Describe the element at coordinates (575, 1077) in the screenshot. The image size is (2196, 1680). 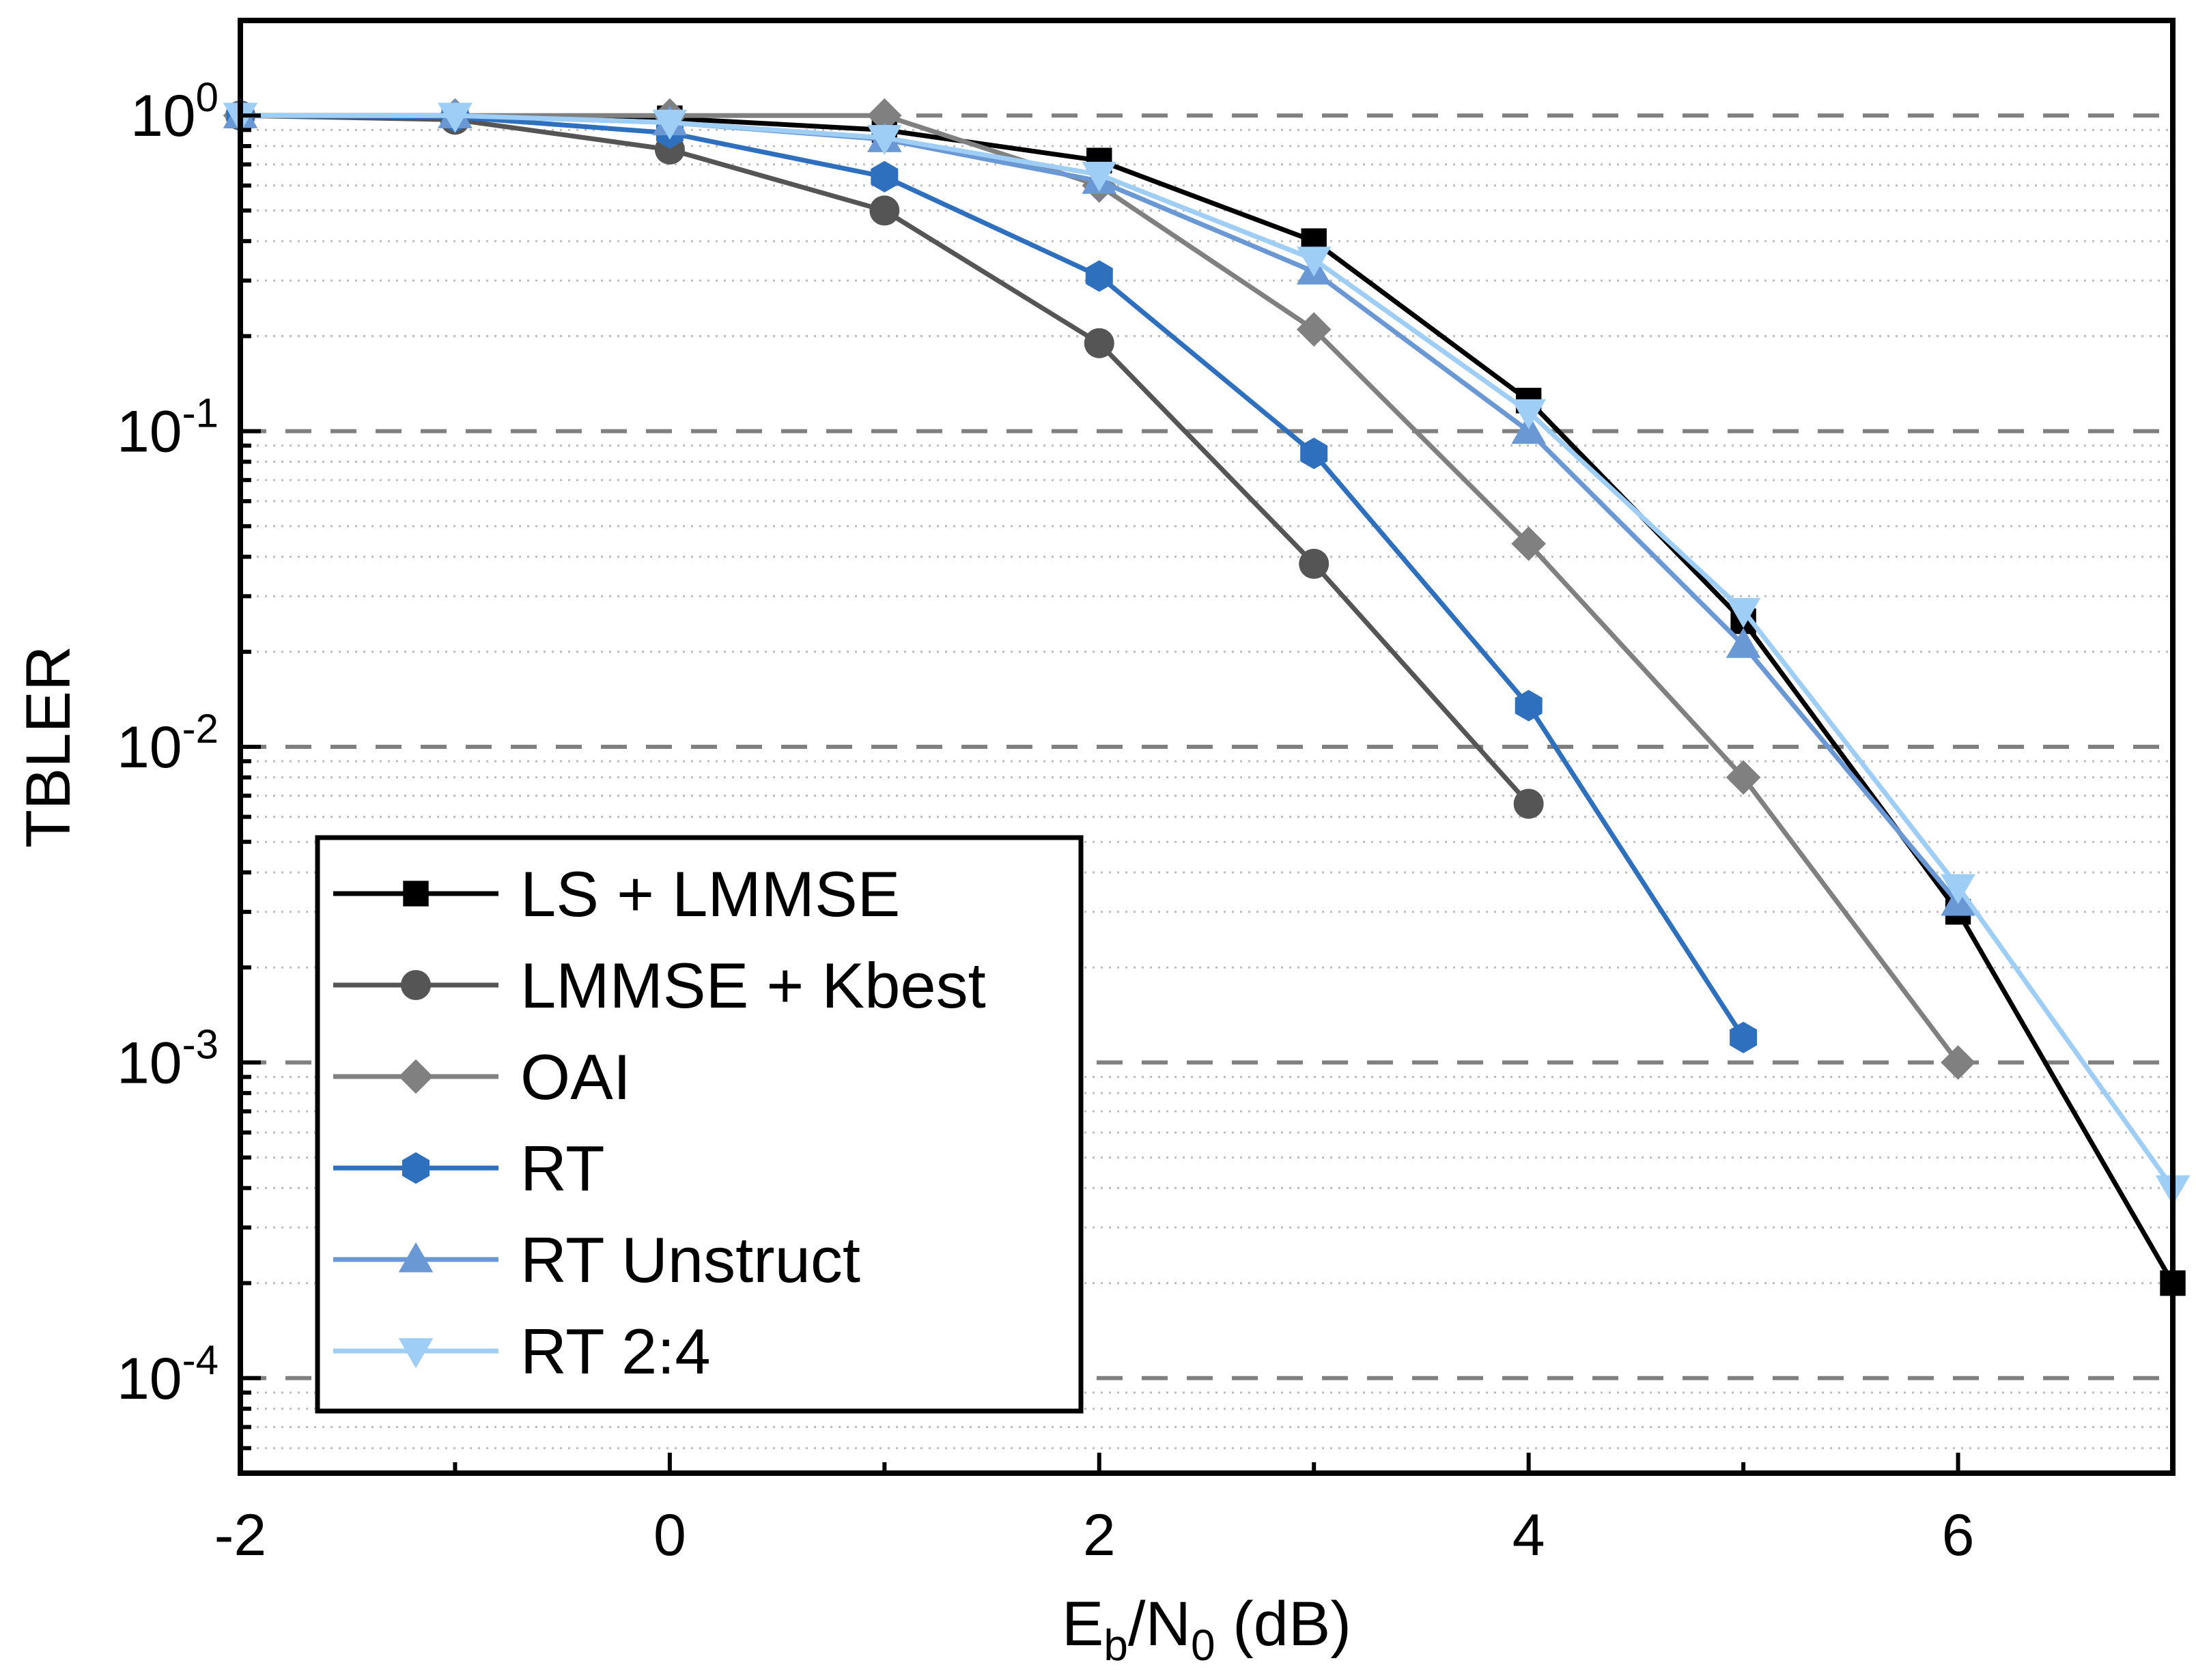
I see `legend-label: OAI` at that location.